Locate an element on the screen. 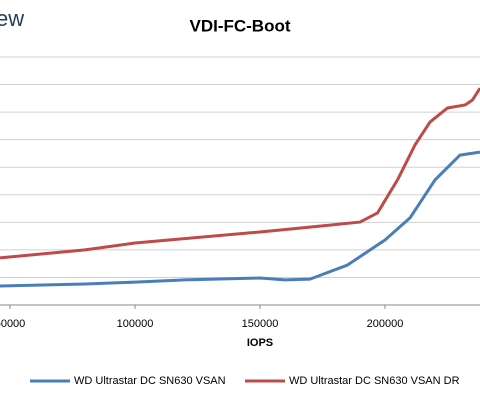 The height and width of the screenshot is (401, 480). chart-title: VDI-FC-Boot is located at coordinates (239, 25).